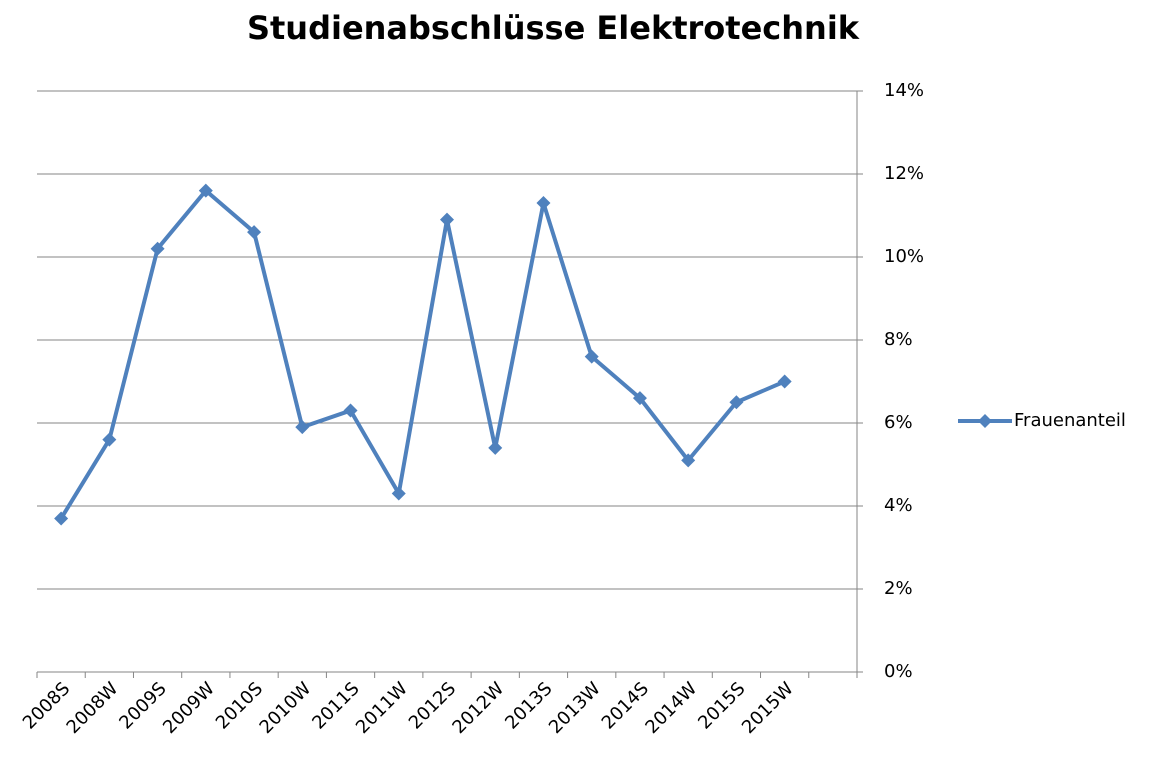 The height and width of the screenshot is (762, 1161). I want to click on y-tick-label: 4%, so click(898, 505).